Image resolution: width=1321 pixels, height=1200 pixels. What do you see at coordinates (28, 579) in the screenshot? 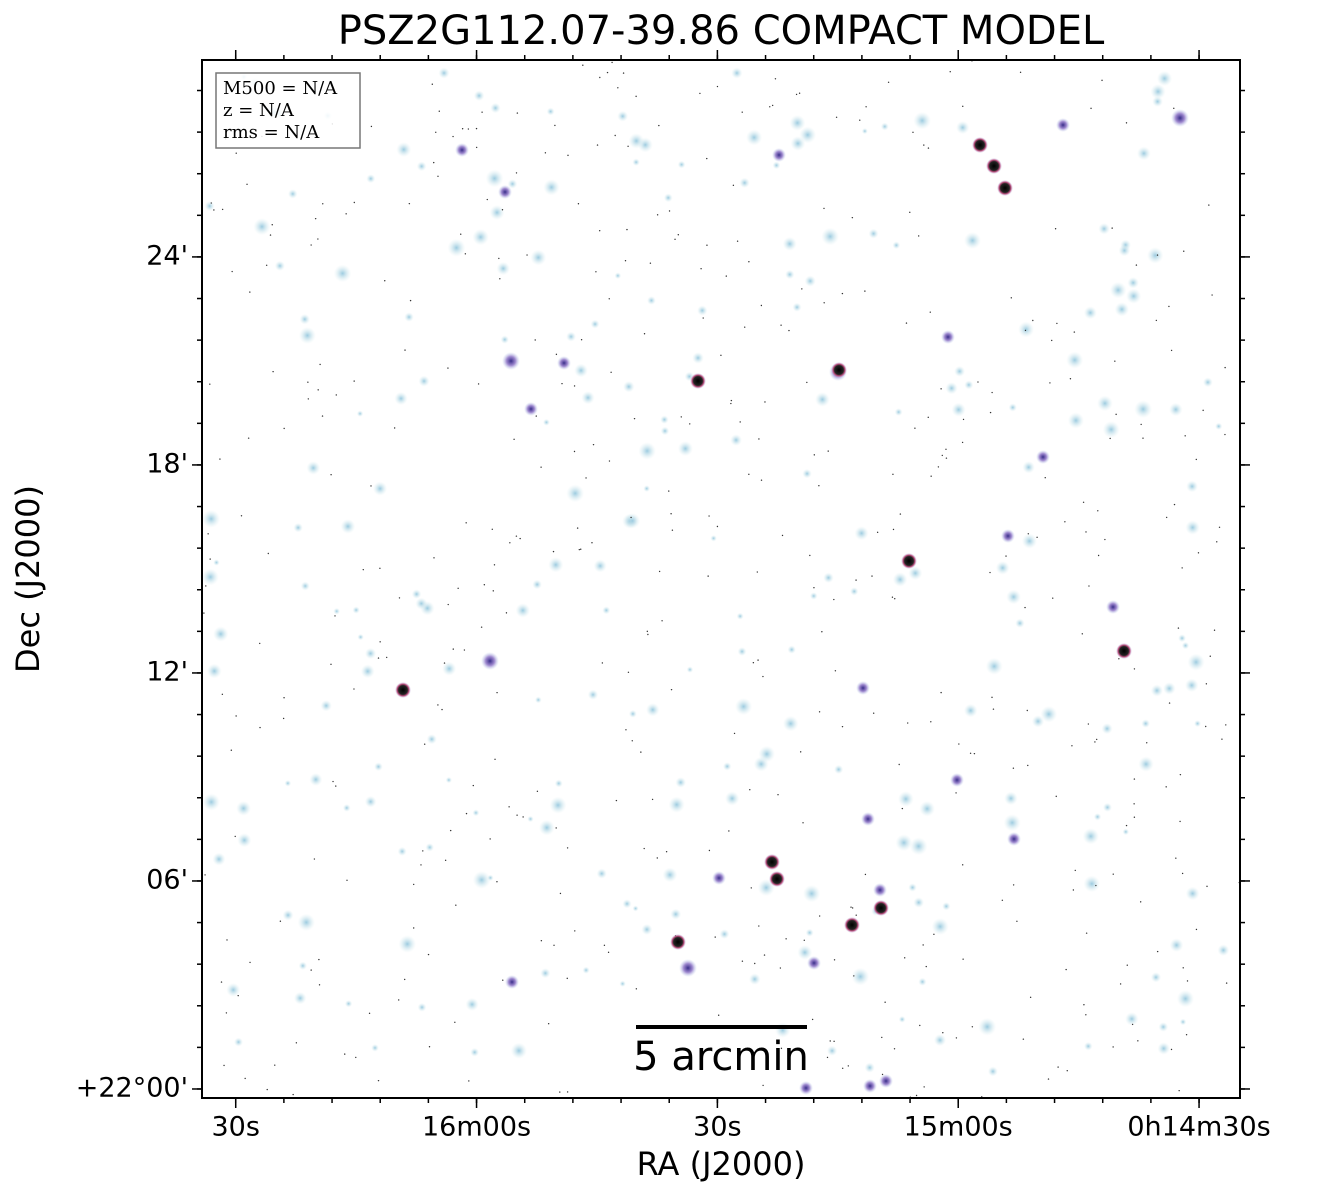
I see `y-axis-label: Dec (J2000)` at bounding box center [28, 579].